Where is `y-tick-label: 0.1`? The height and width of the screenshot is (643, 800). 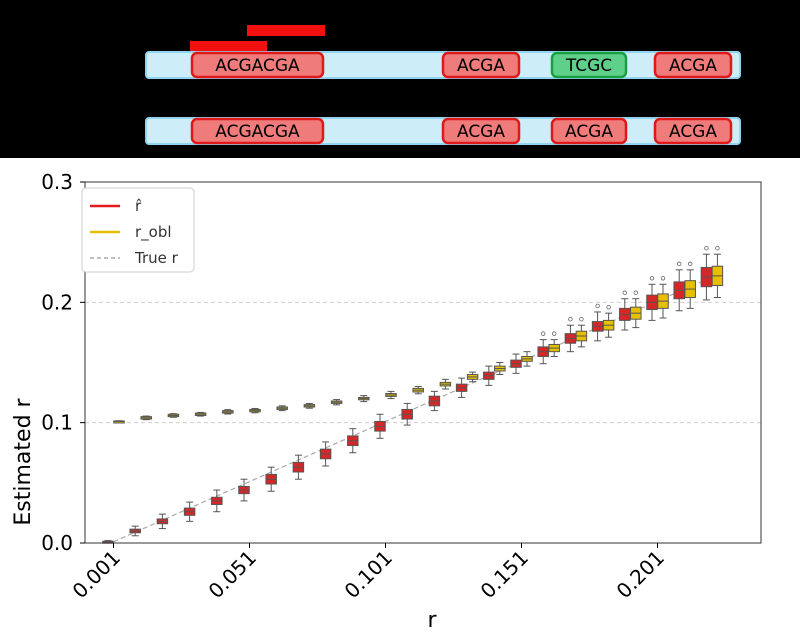
y-tick-label: 0.1 is located at coordinates (57, 423).